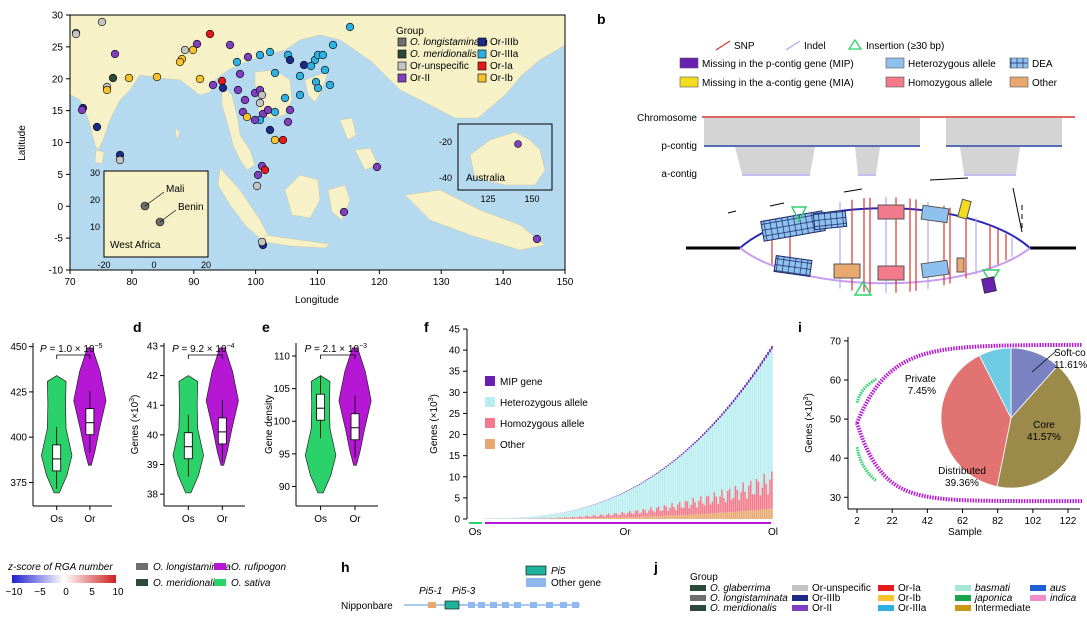 Image resolution: width=1087 pixels, height=617 pixels. I want to click on map-x-tick: 80, so click(132, 282).